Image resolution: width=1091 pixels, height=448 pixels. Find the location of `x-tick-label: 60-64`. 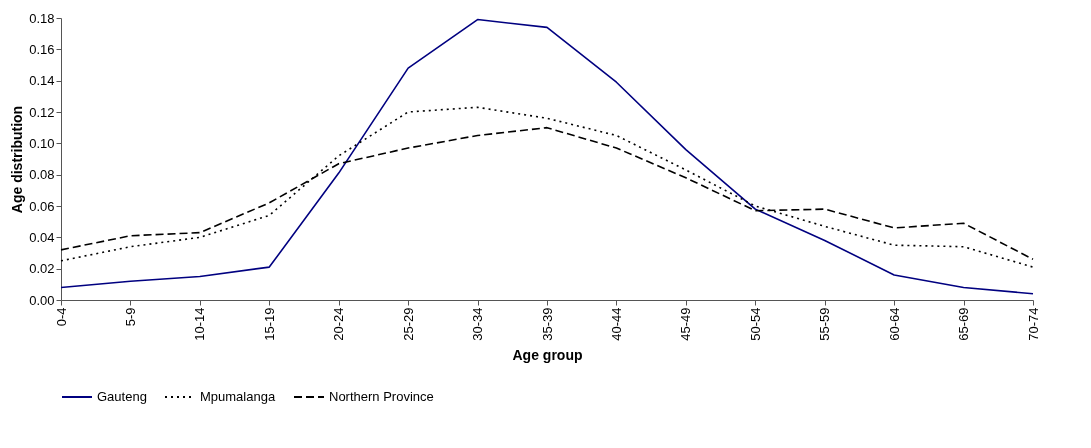

x-tick-label: 60-64 is located at coordinates (894, 324).